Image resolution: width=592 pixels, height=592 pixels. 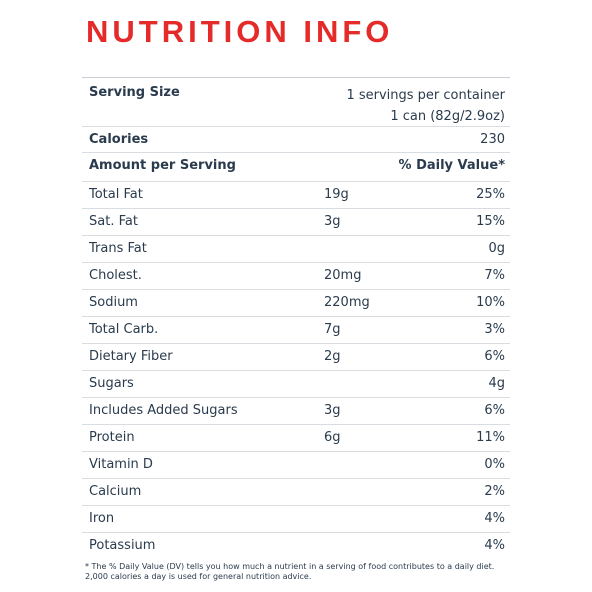 What do you see at coordinates (490, 221) in the screenshot?
I see `nutrient-daily-value: 15%` at bounding box center [490, 221].